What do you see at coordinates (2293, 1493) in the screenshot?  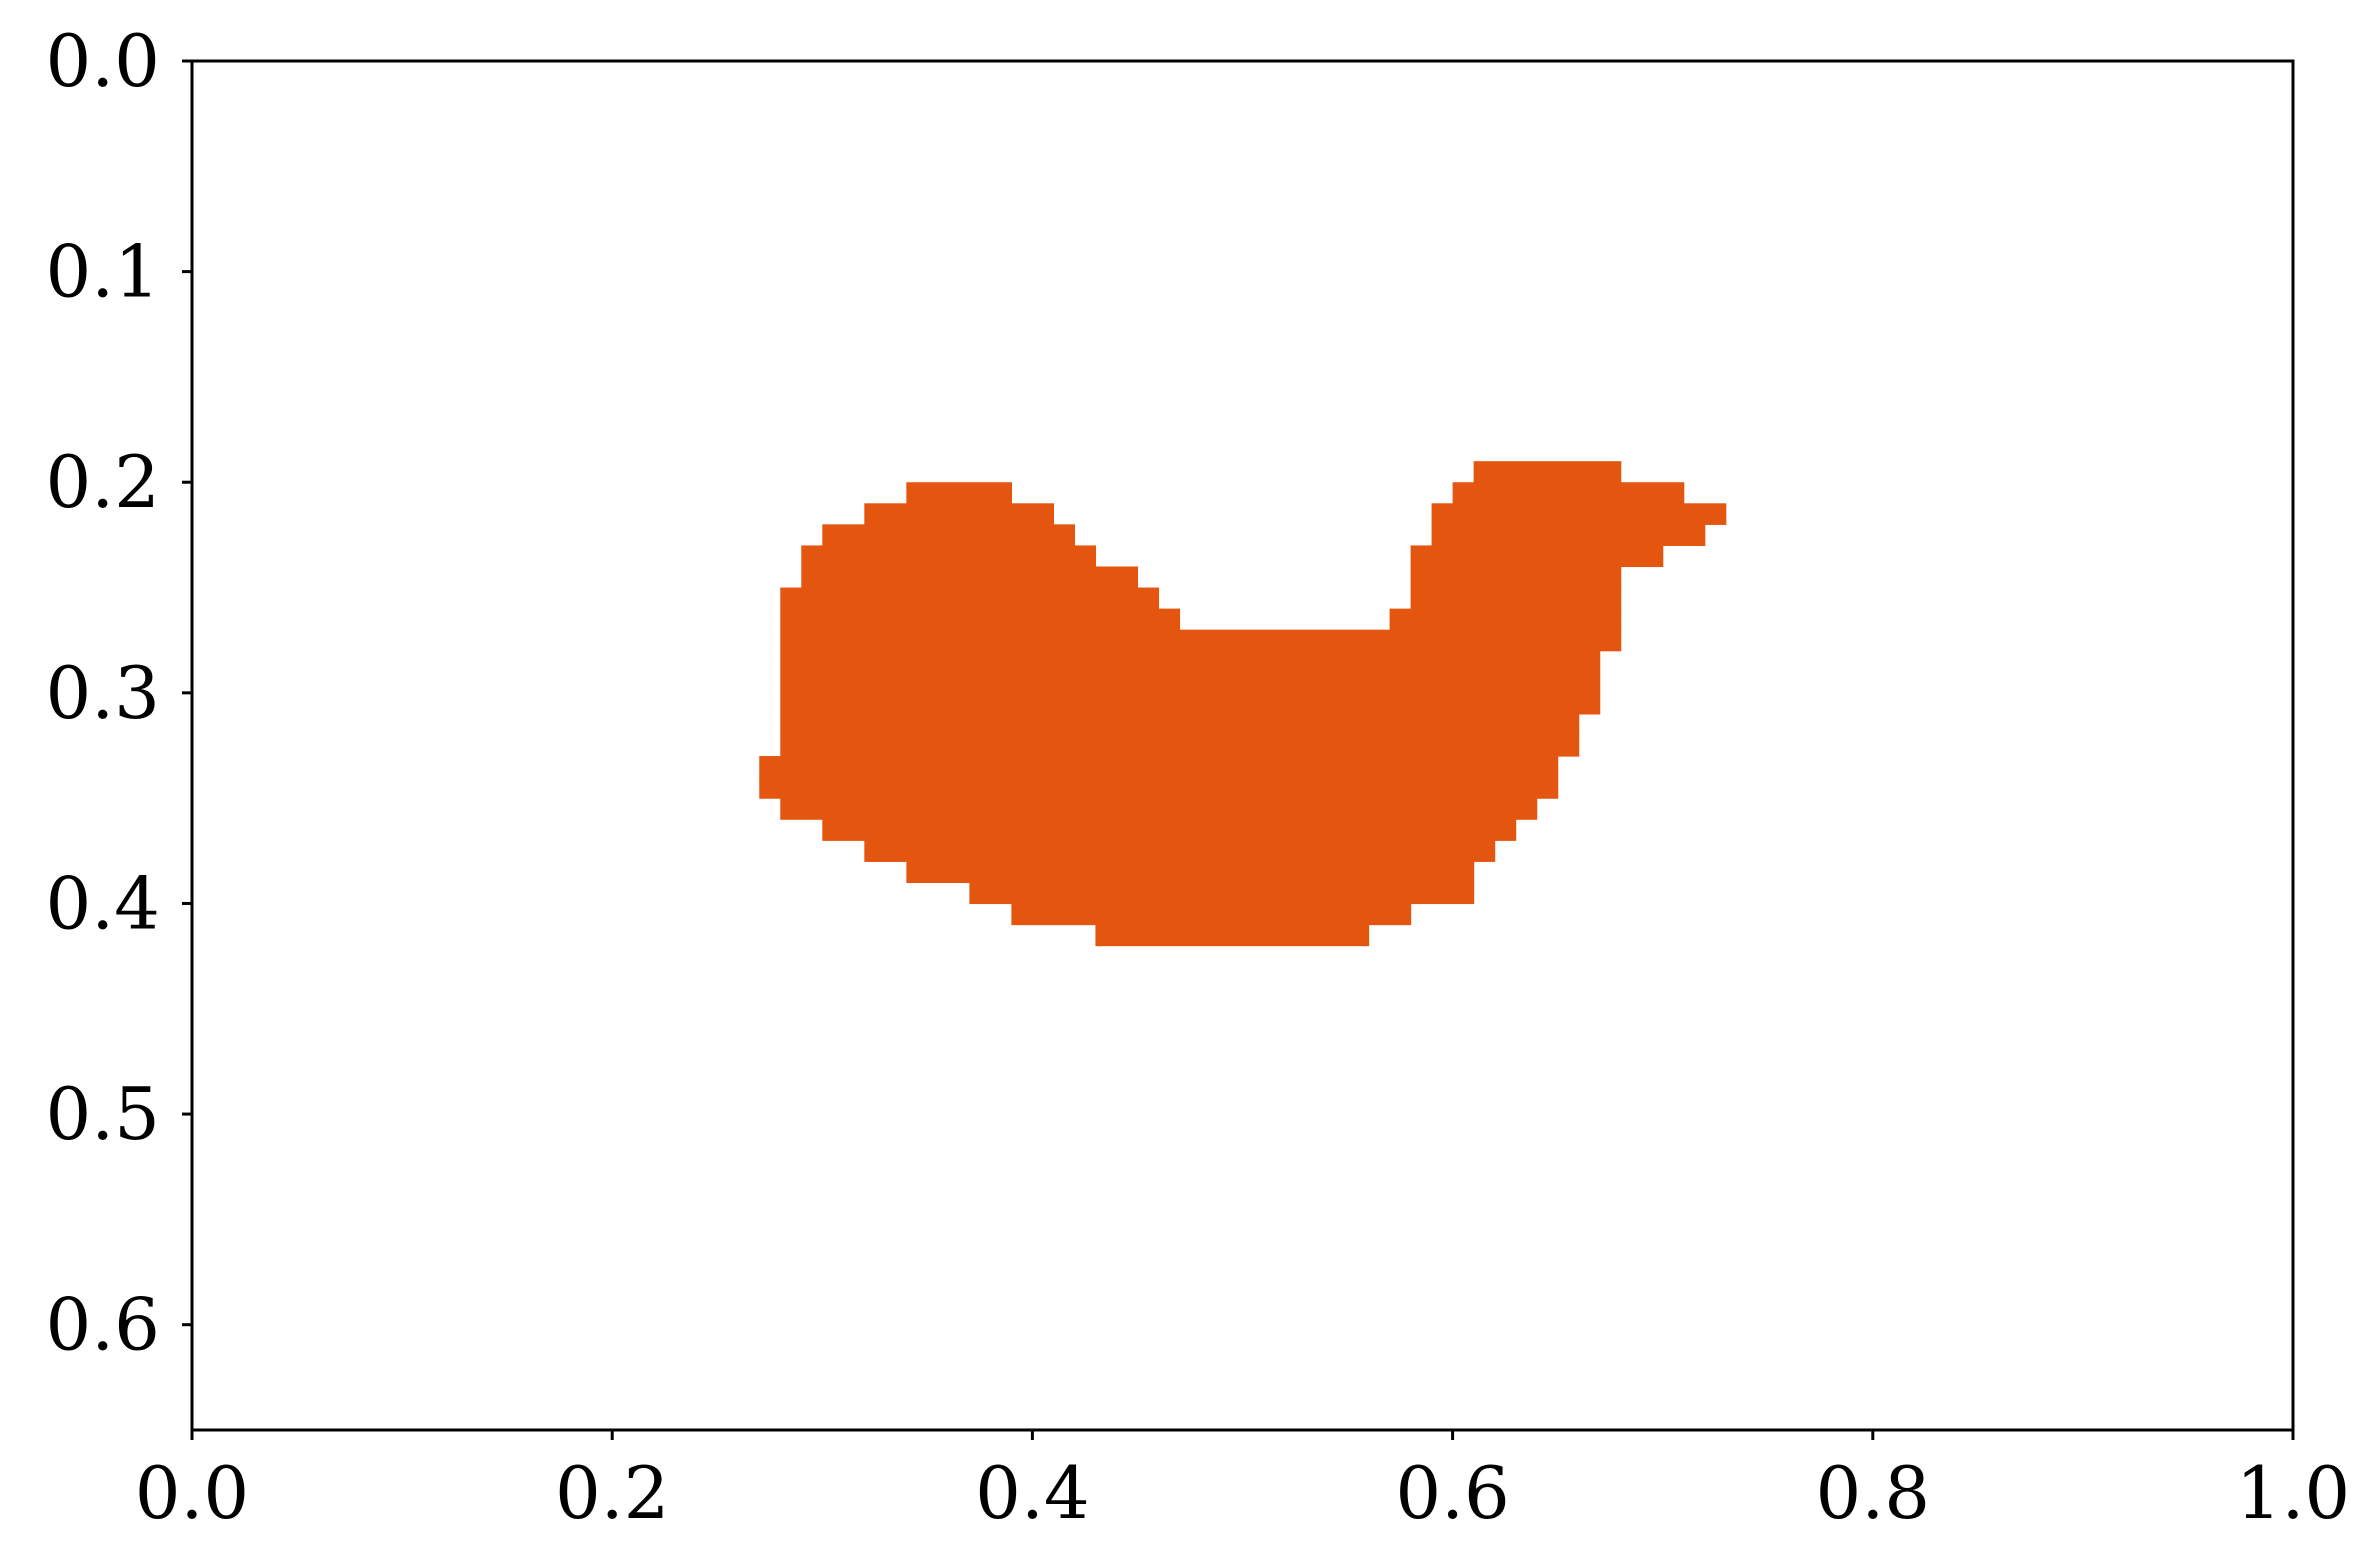 I see `x-tick-label-5: 1.0` at bounding box center [2293, 1493].